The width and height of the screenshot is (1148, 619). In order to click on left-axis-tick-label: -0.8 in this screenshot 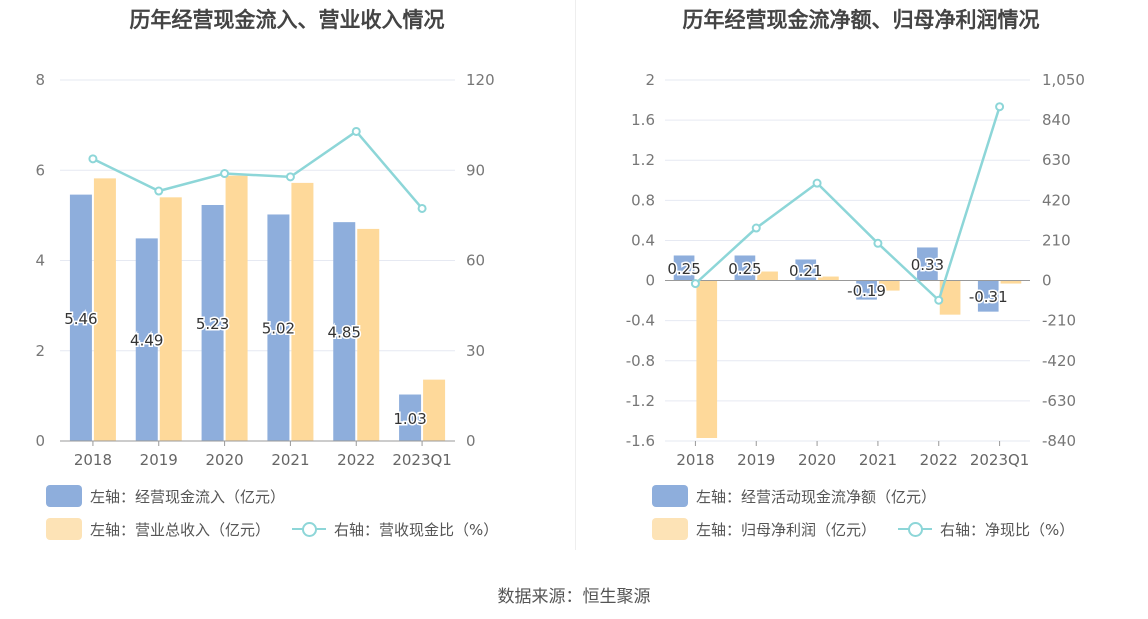, I will do `click(640, 361)`.